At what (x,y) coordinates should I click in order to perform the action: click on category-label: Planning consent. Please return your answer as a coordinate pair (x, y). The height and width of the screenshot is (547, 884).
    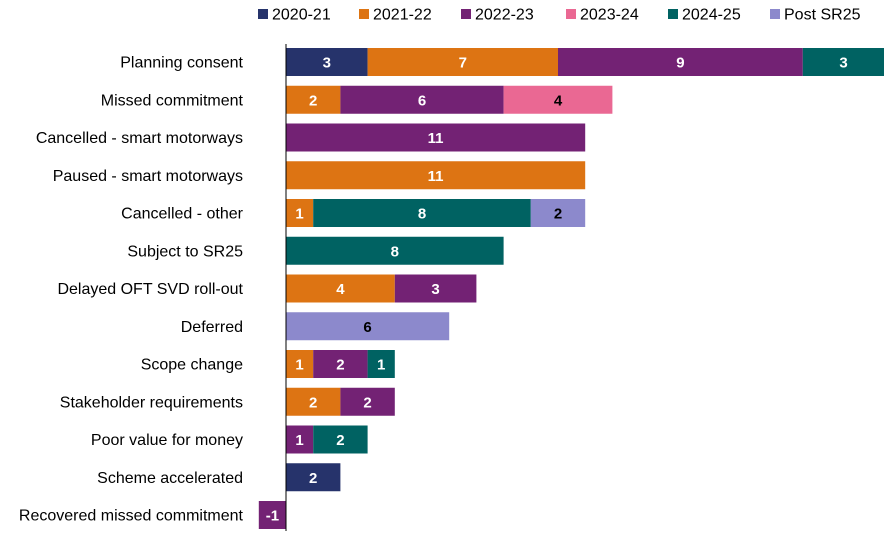
    Looking at the image, I should click on (181, 63).